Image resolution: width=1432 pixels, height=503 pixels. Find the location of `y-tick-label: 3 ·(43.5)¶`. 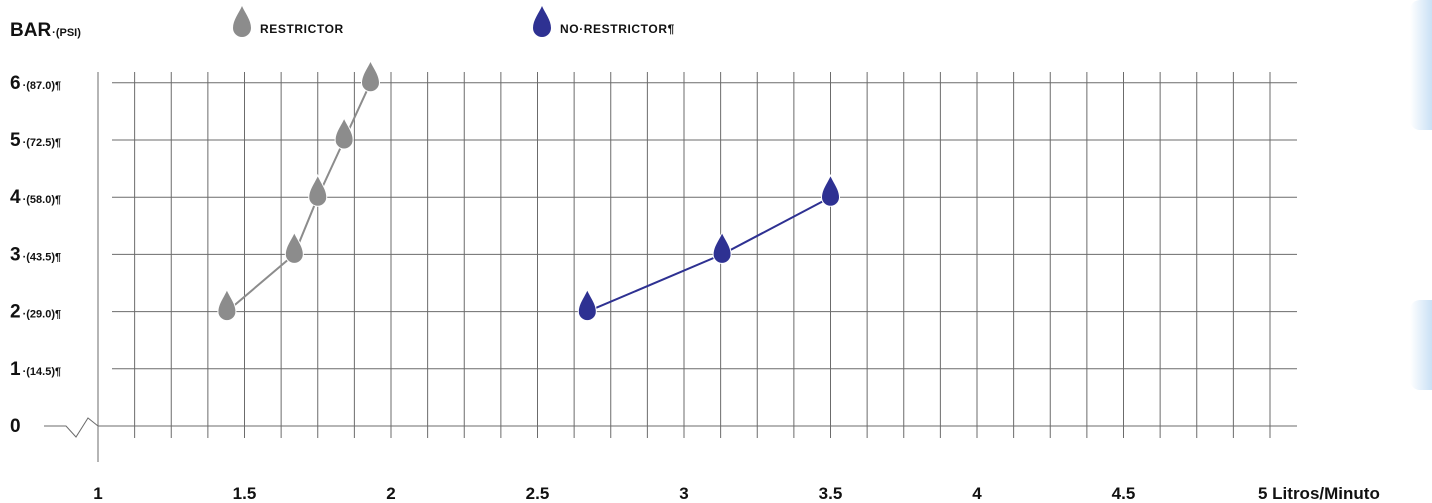

y-tick-label: 3 ·(43.5)¶ is located at coordinates (35, 254).